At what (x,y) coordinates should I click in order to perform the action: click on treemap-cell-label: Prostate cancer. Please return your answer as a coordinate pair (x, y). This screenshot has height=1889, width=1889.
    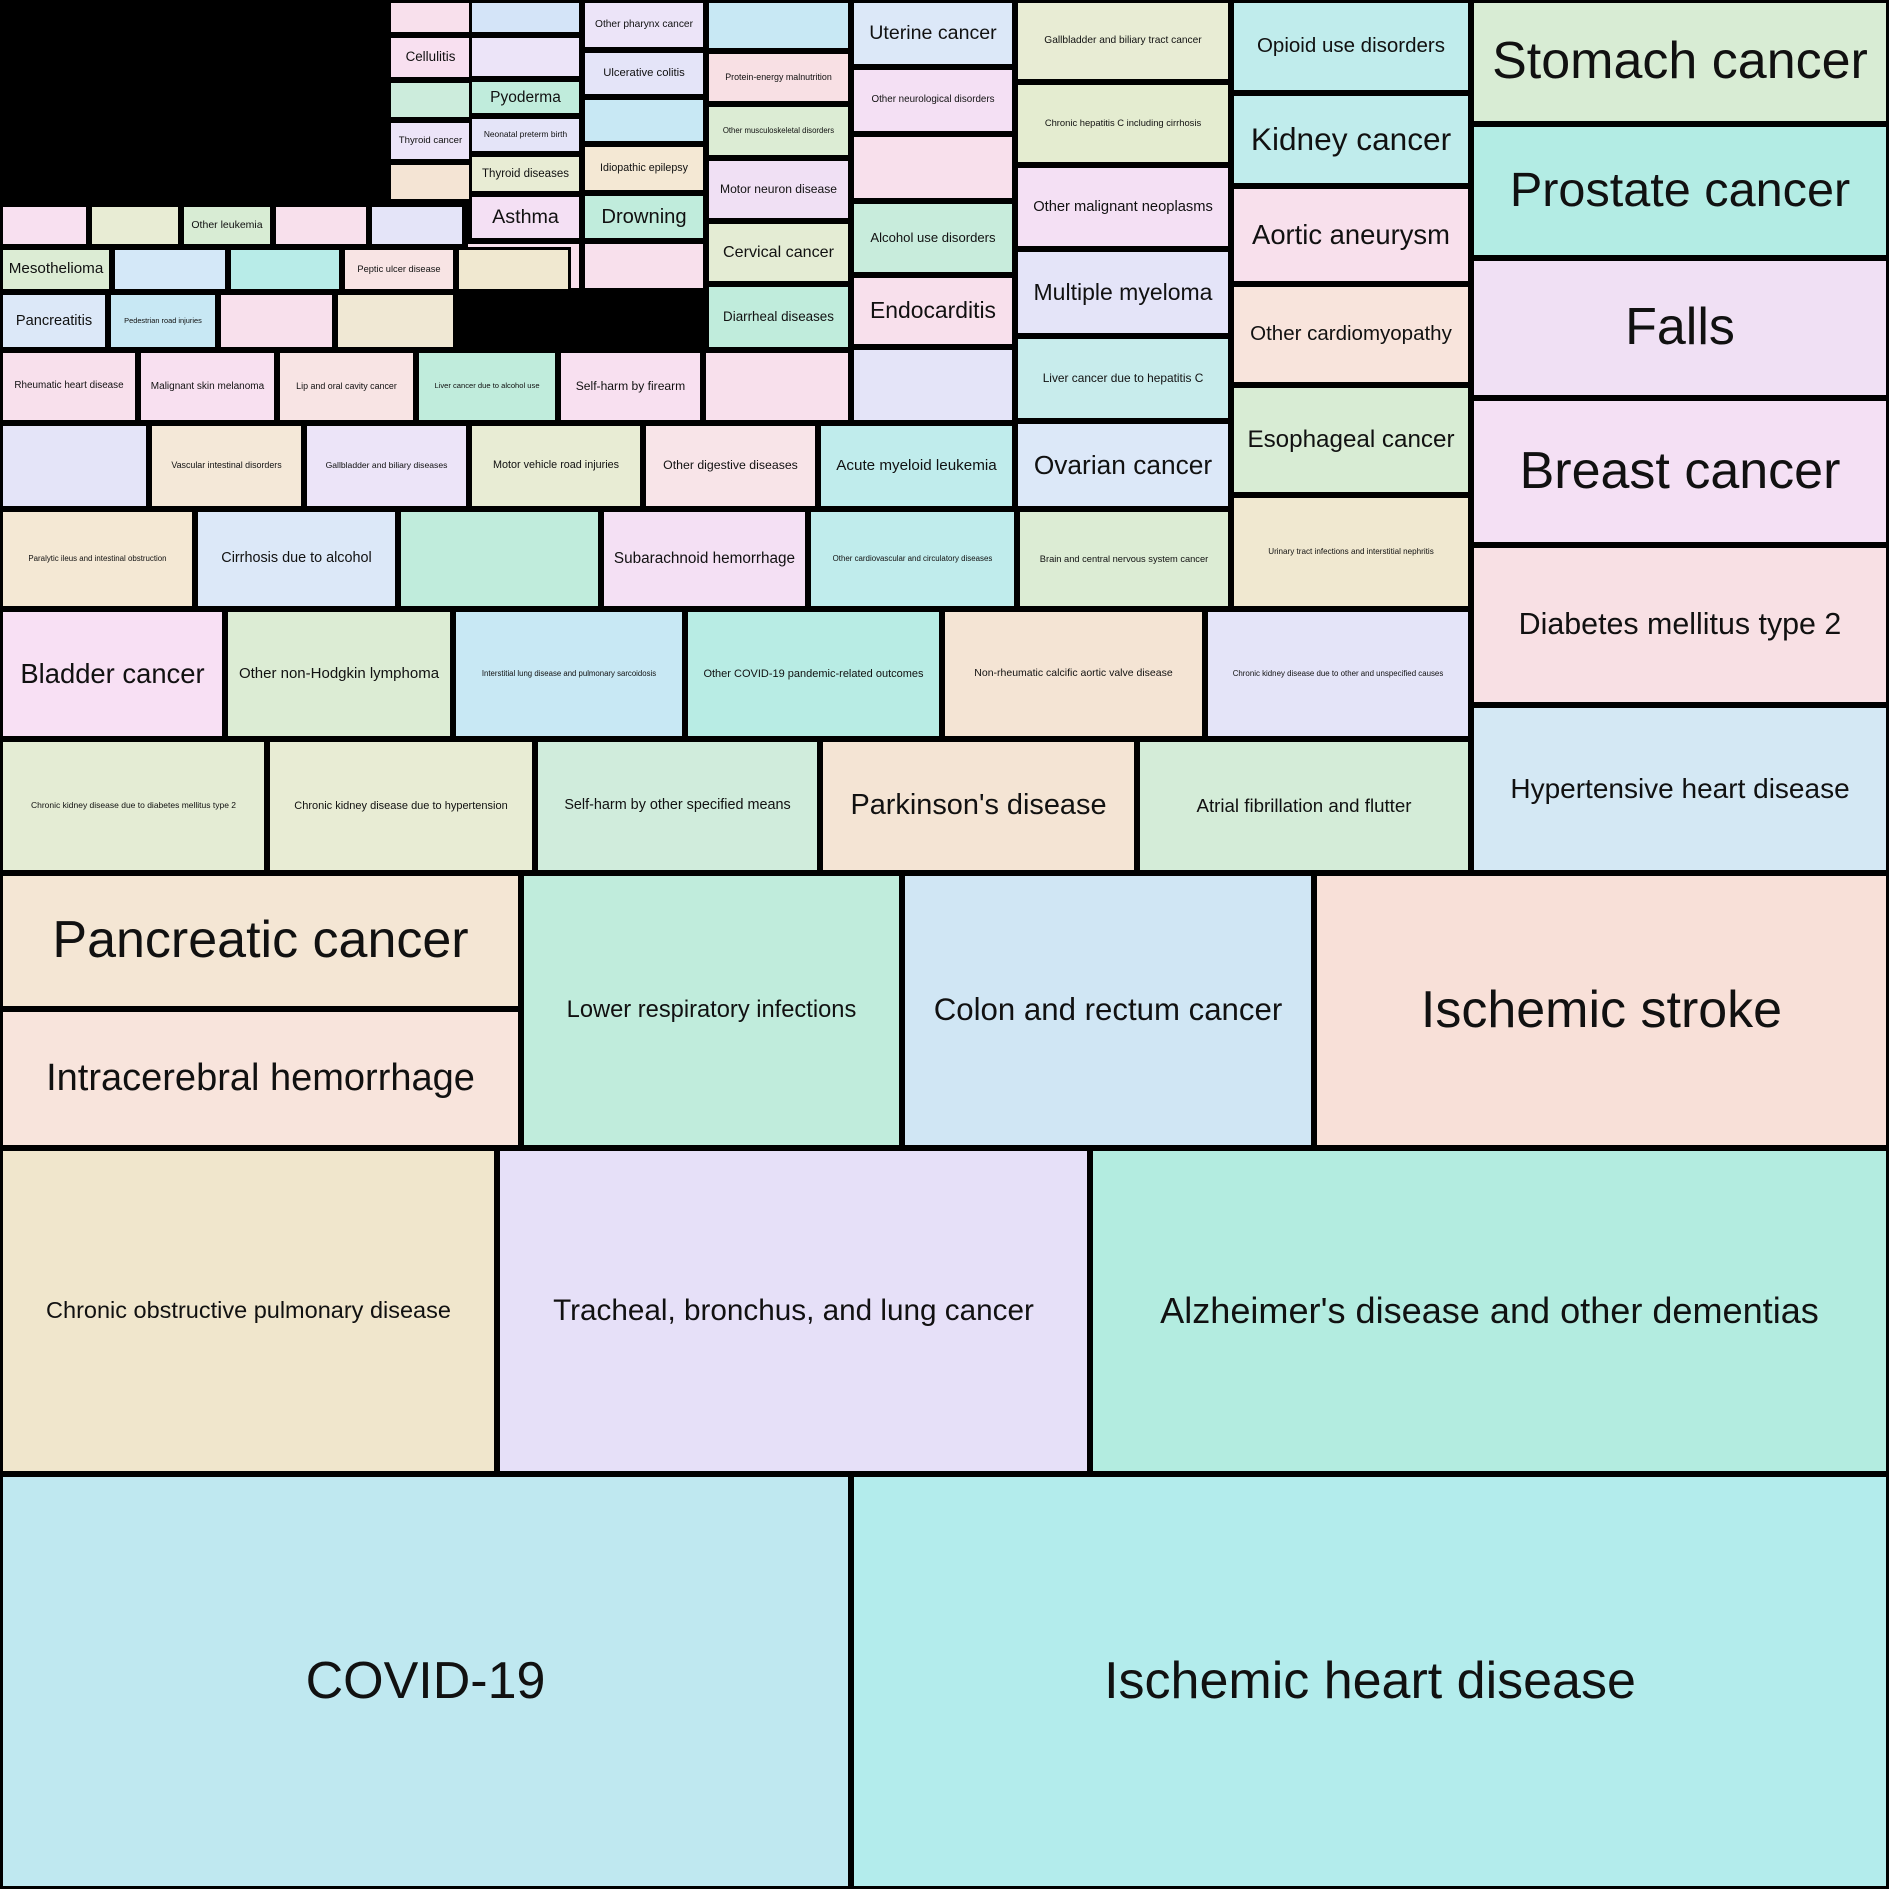
    Looking at the image, I should click on (1680, 190).